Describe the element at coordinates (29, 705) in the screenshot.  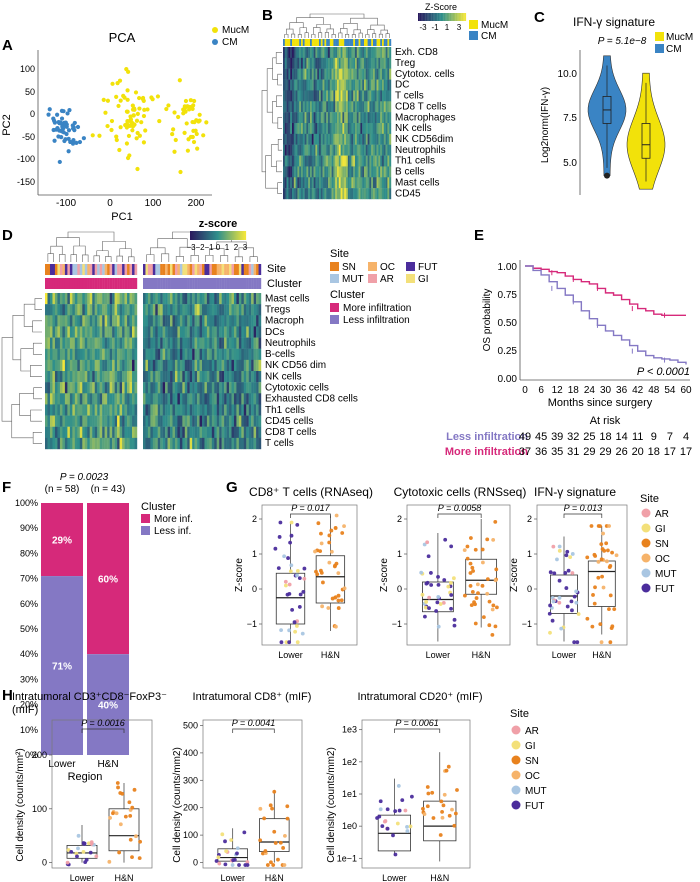
I see `f-ytick: 20%` at that location.